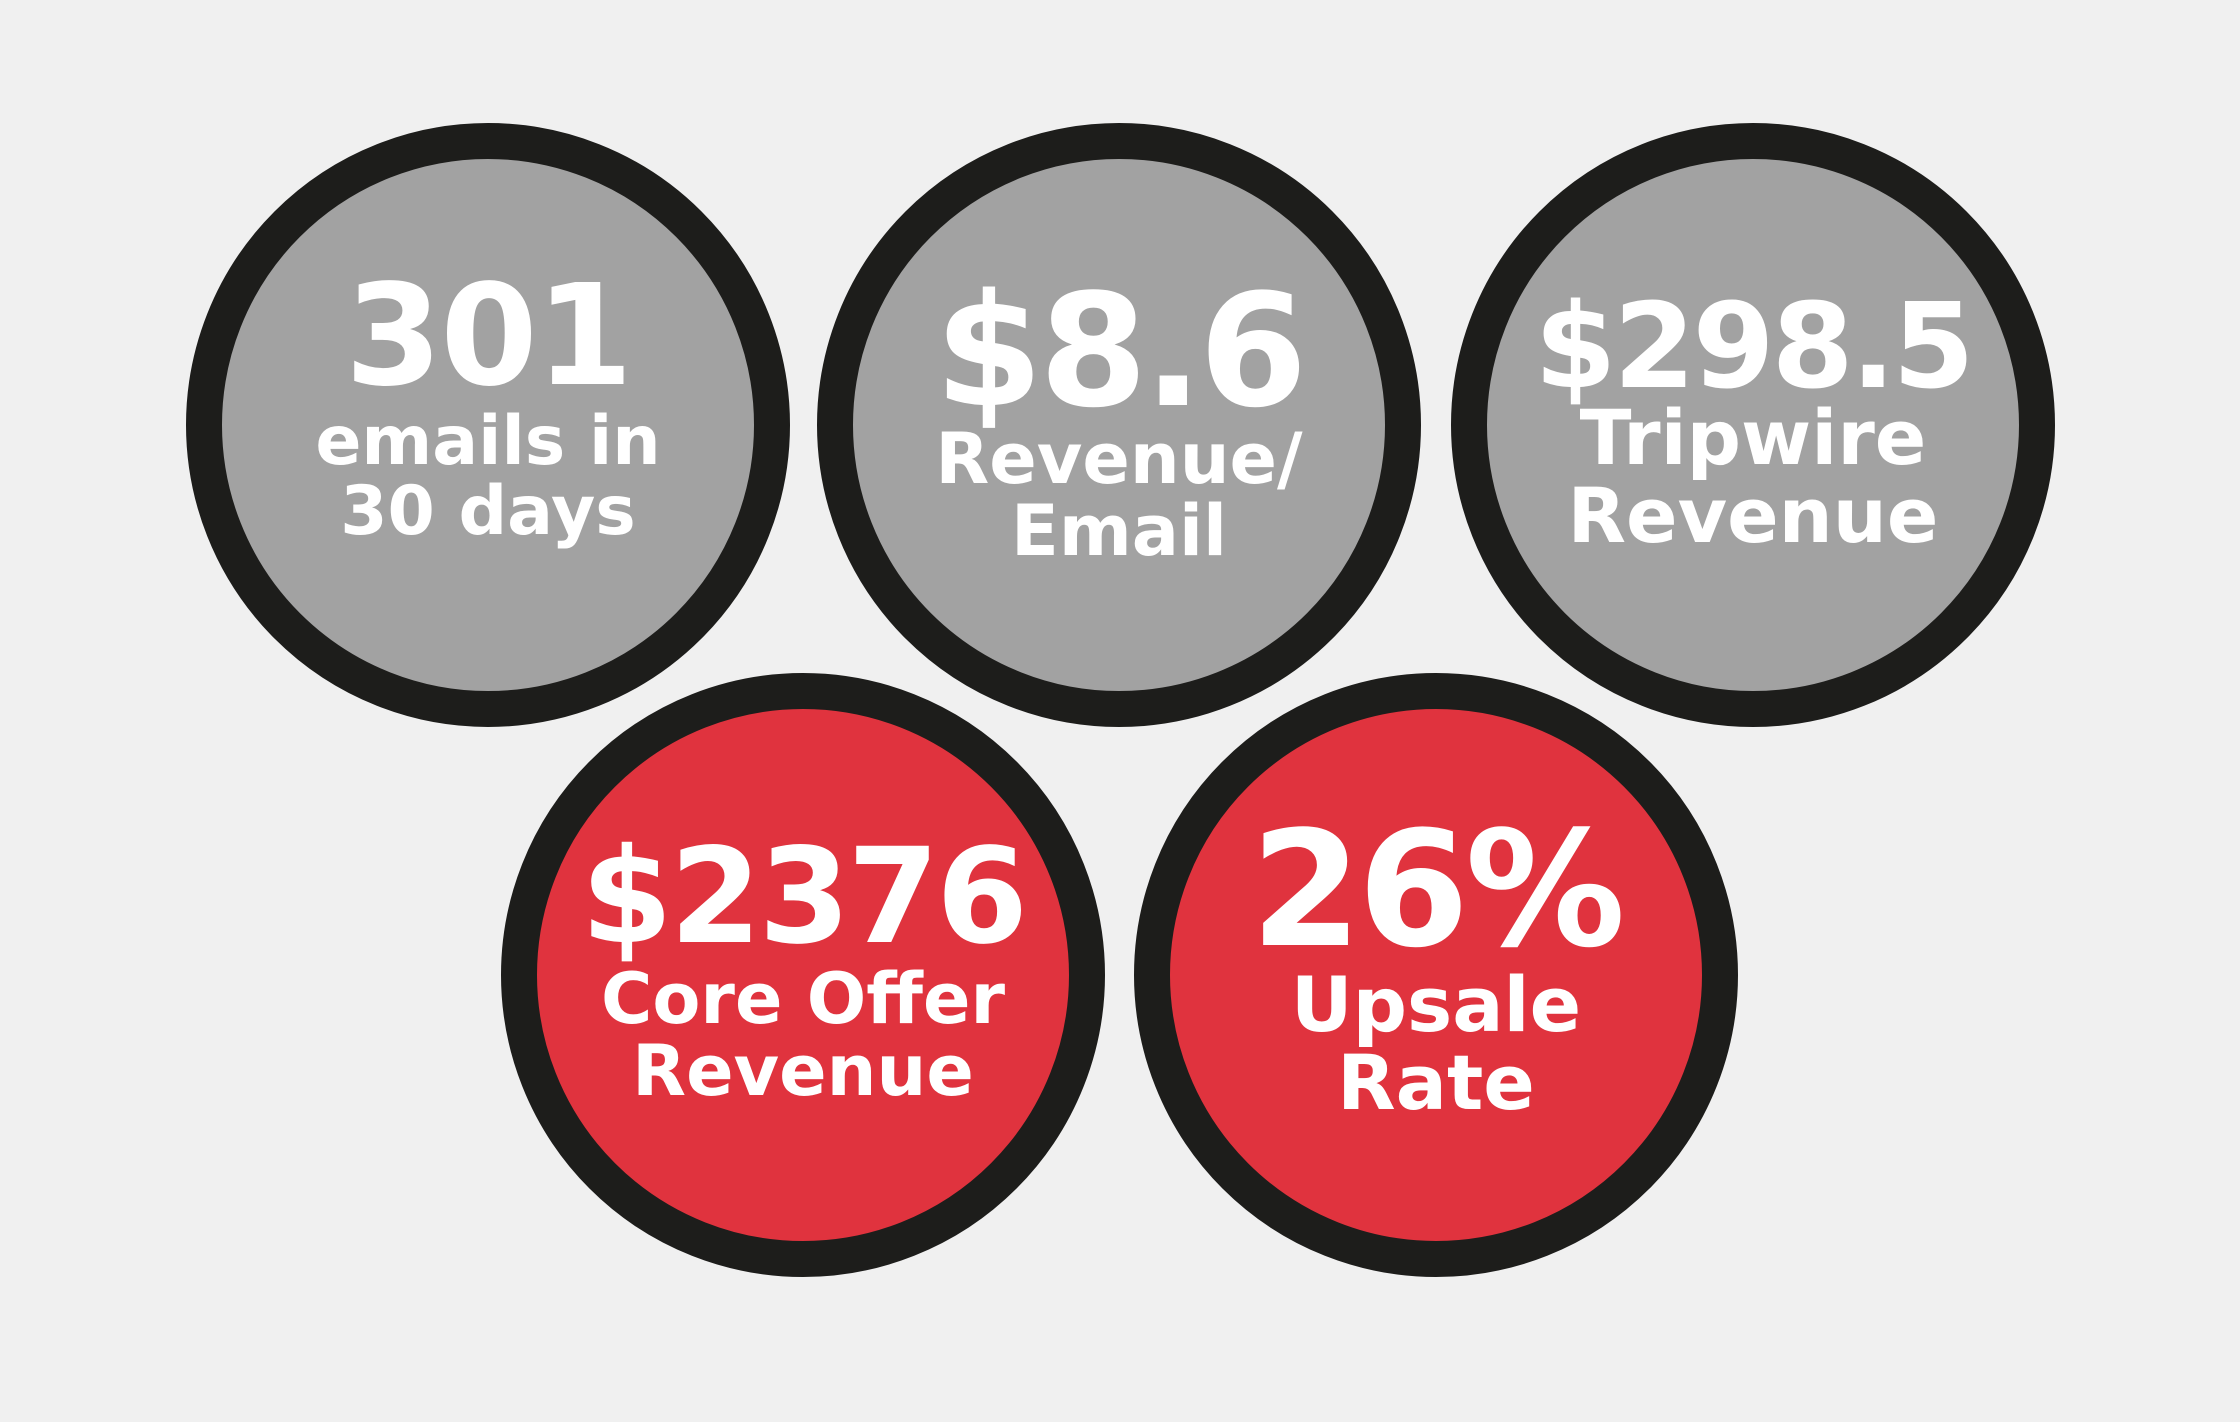 This screenshot has height=1422, width=2240. Describe the element at coordinates (1121, 350) in the screenshot. I see `stat-value: $8.6` at that location.